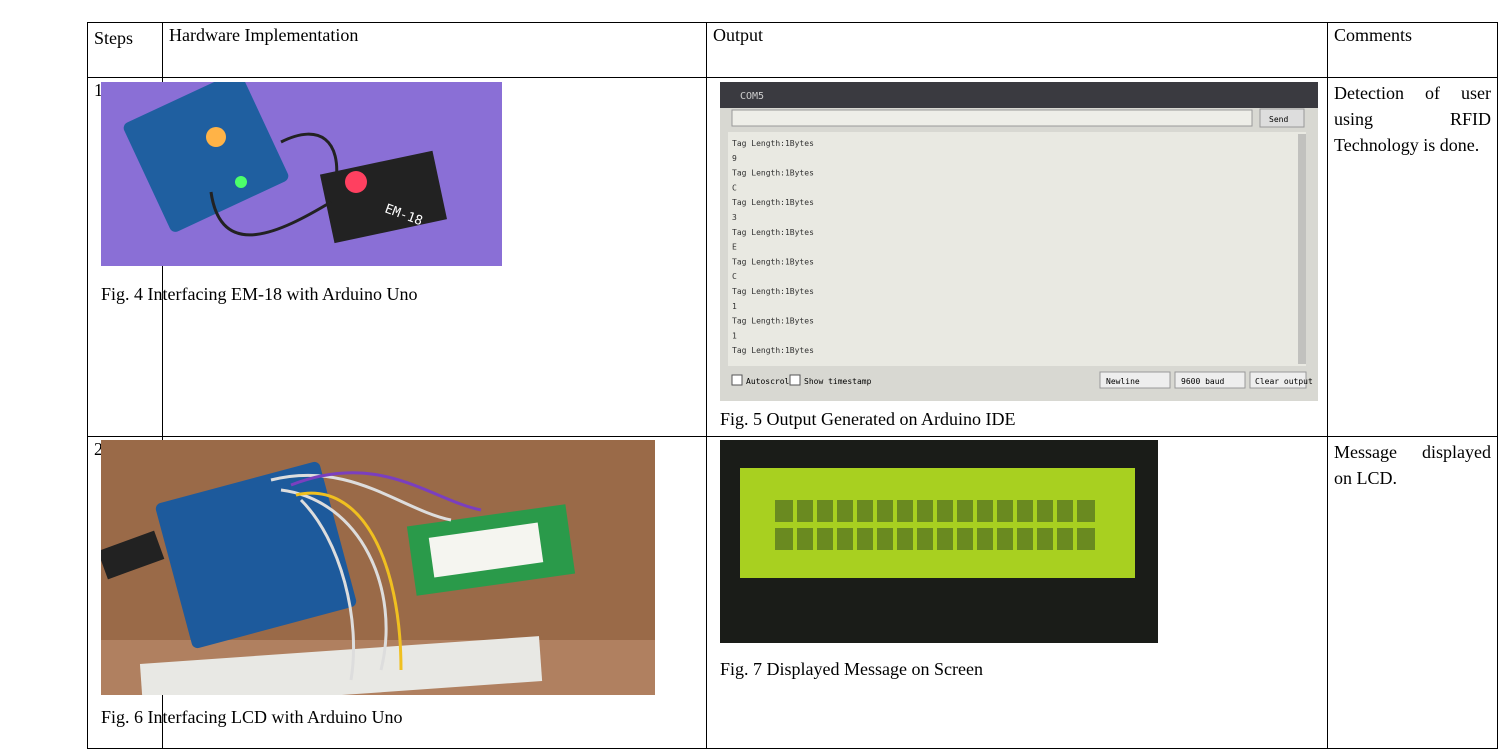 The width and height of the screenshot is (1502, 749). Describe the element at coordinates (734, 158) in the screenshot. I see `serial-line: 9` at that location.